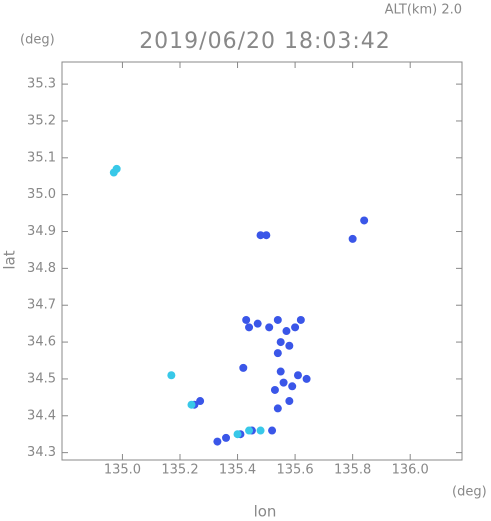 This screenshot has height=521, width=491. I want to click on y-tick-label: 34.9, so click(41, 231).